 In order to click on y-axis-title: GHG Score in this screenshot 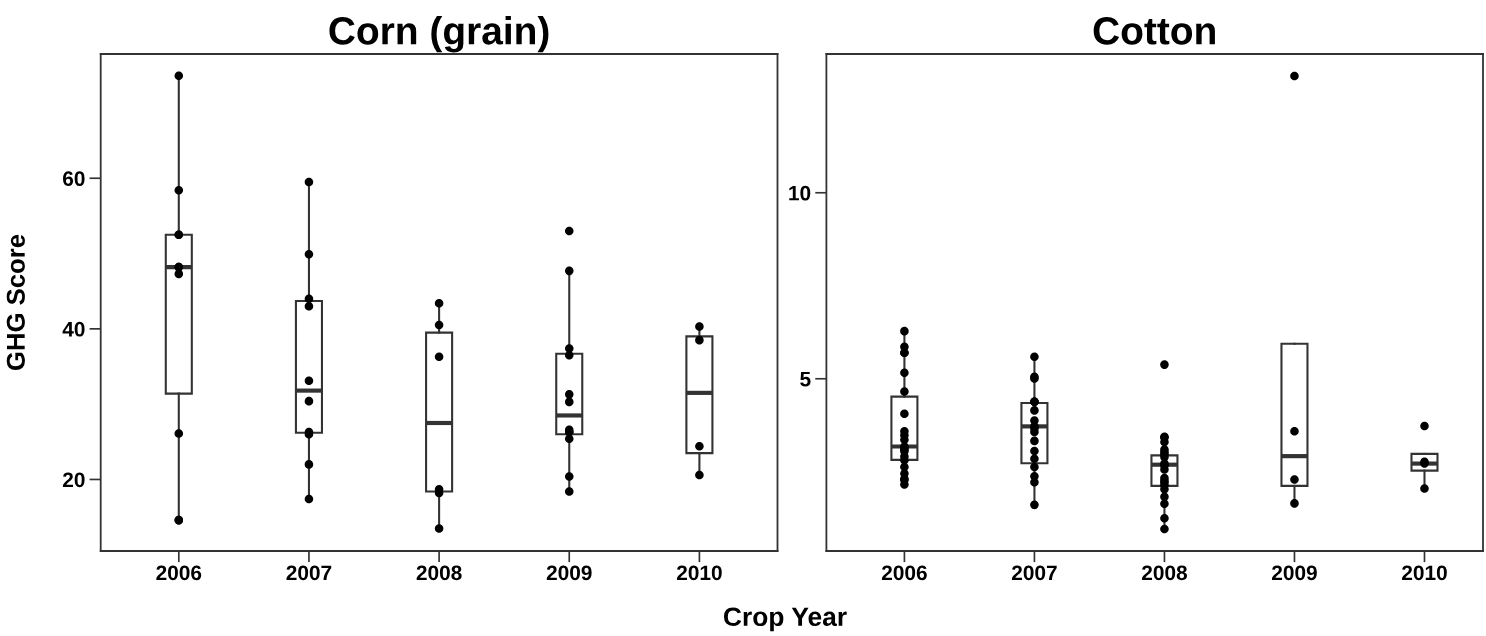, I will do `click(15, 302)`.